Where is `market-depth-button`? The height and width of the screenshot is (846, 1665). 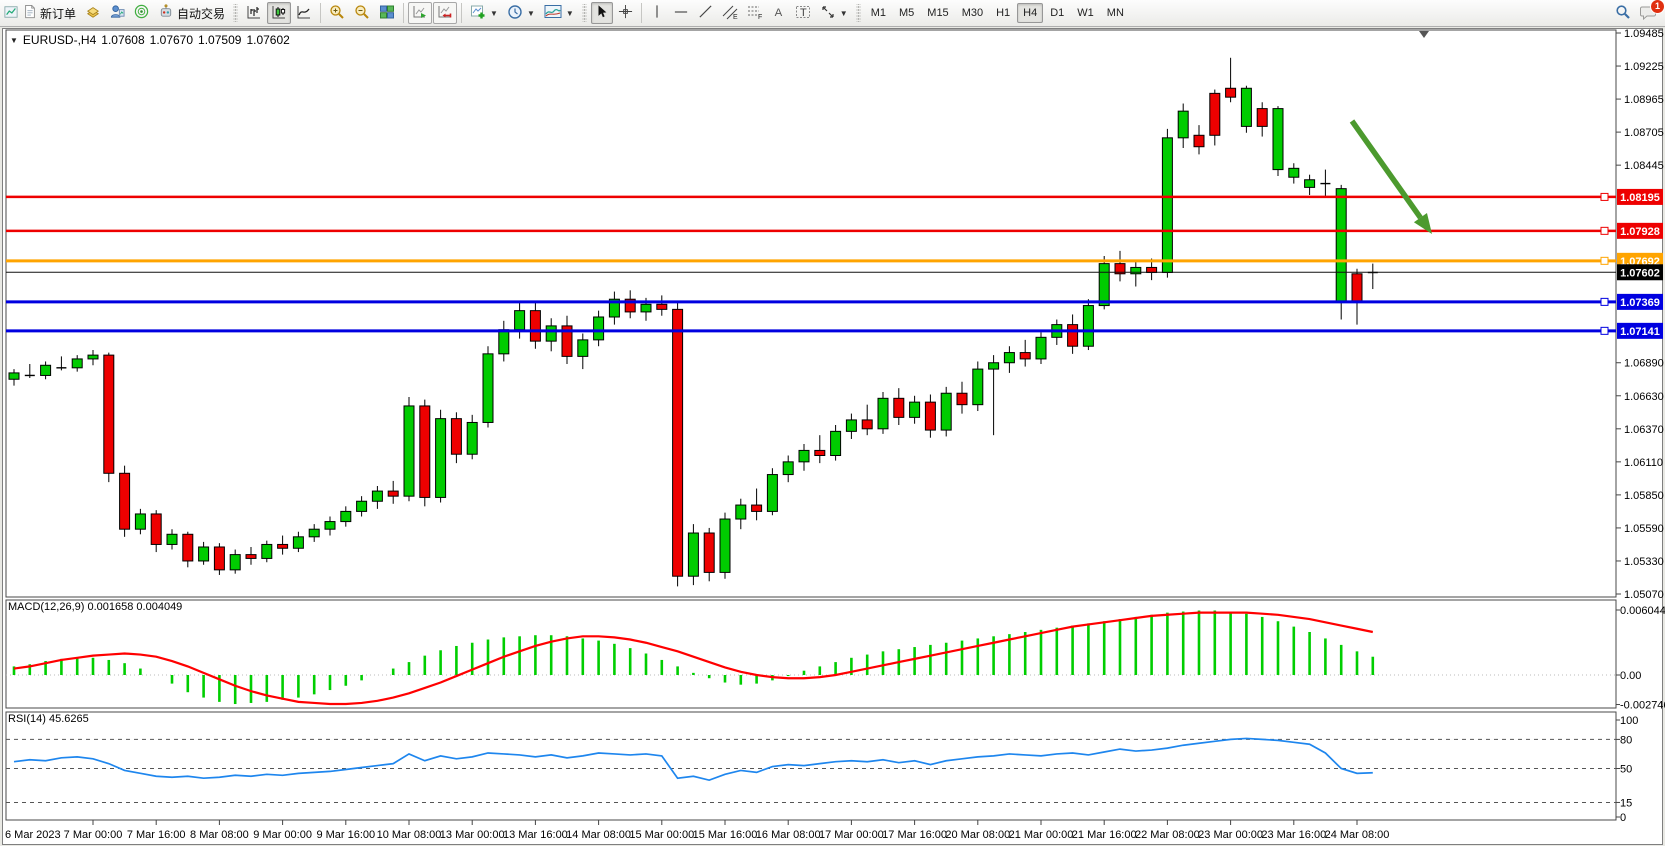 market-depth-button is located at coordinates (93, 13).